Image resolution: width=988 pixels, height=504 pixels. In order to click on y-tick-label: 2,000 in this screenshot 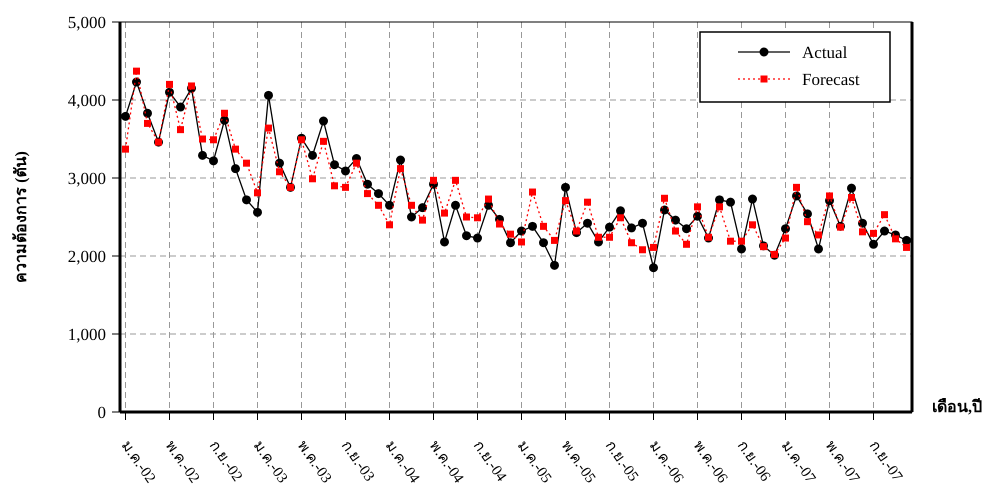, I will do `click(87, 256)`.